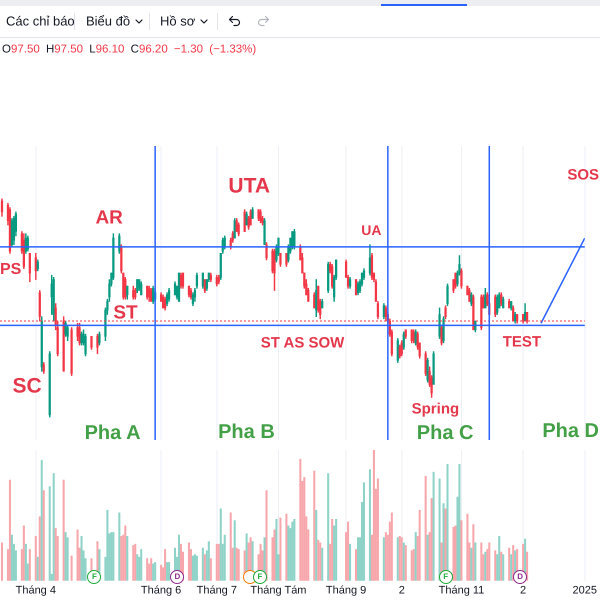  Describe the element at coordinates (346, 590) in the screenshot. I see `x-tick-label: Tháng 9` at that location.